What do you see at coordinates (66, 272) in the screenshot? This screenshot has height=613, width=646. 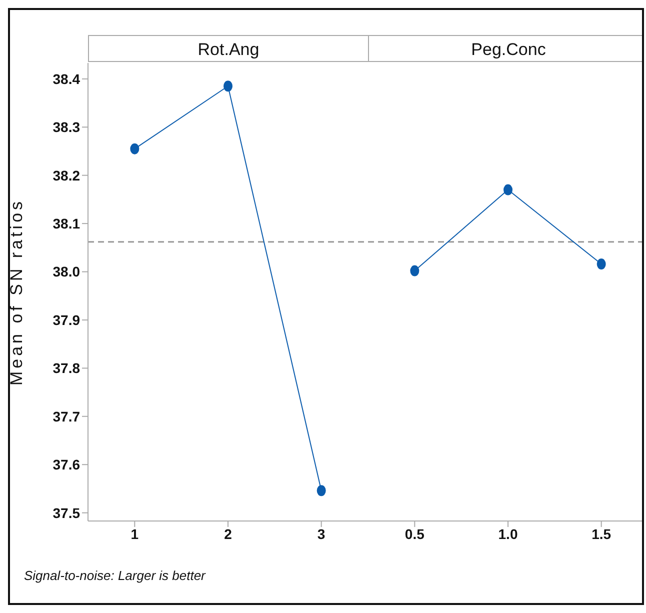 I see `y-tick-label: 38.0` at bounding box center [66, 272].